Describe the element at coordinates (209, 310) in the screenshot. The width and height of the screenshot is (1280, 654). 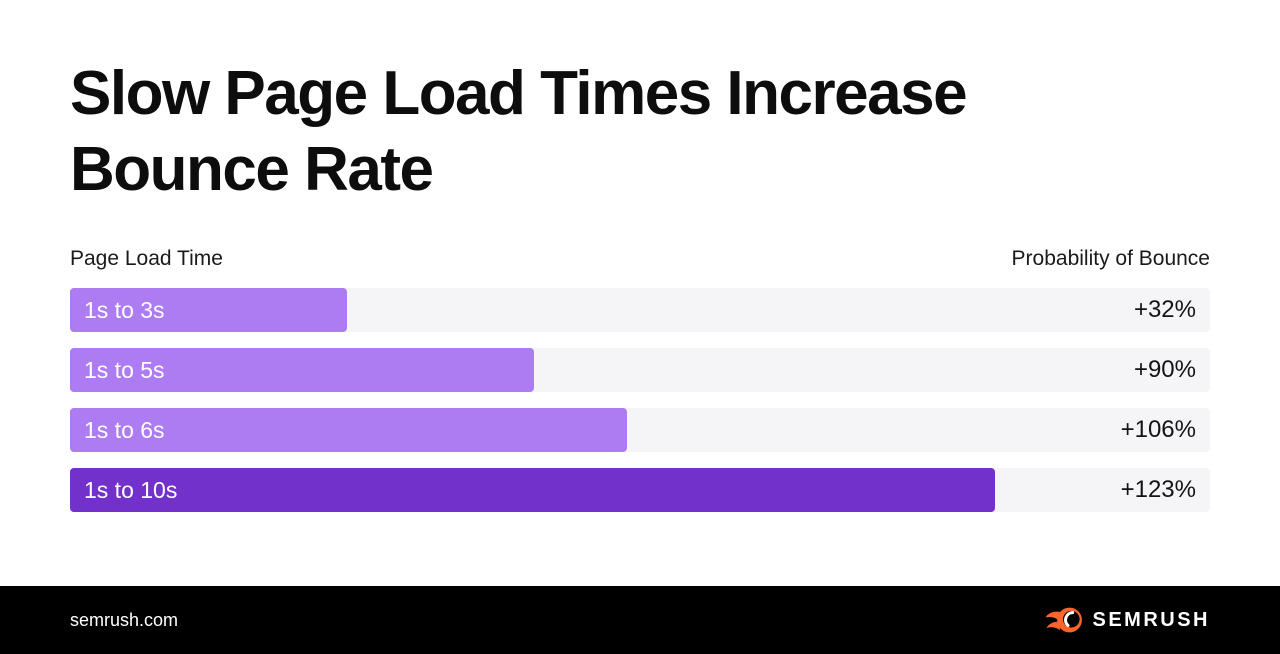
I see `bar-fill: 1s to 3s` at that location.